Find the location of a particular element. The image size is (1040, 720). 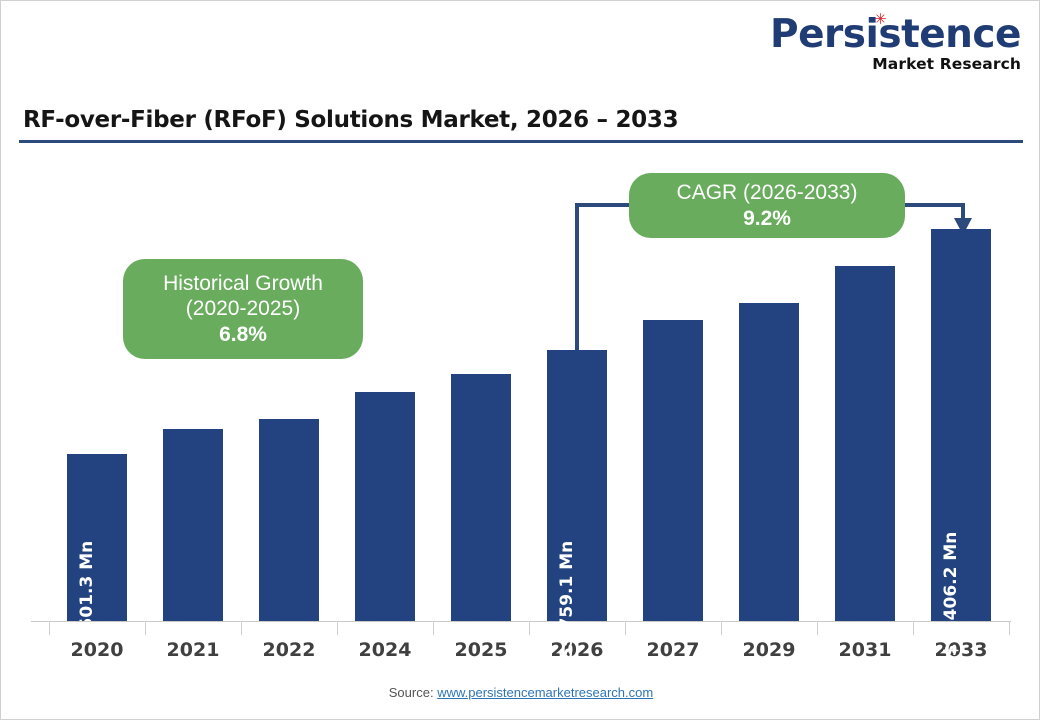

bar-2026: US$ 759.1 Mn is located at coordinates (577, 511).